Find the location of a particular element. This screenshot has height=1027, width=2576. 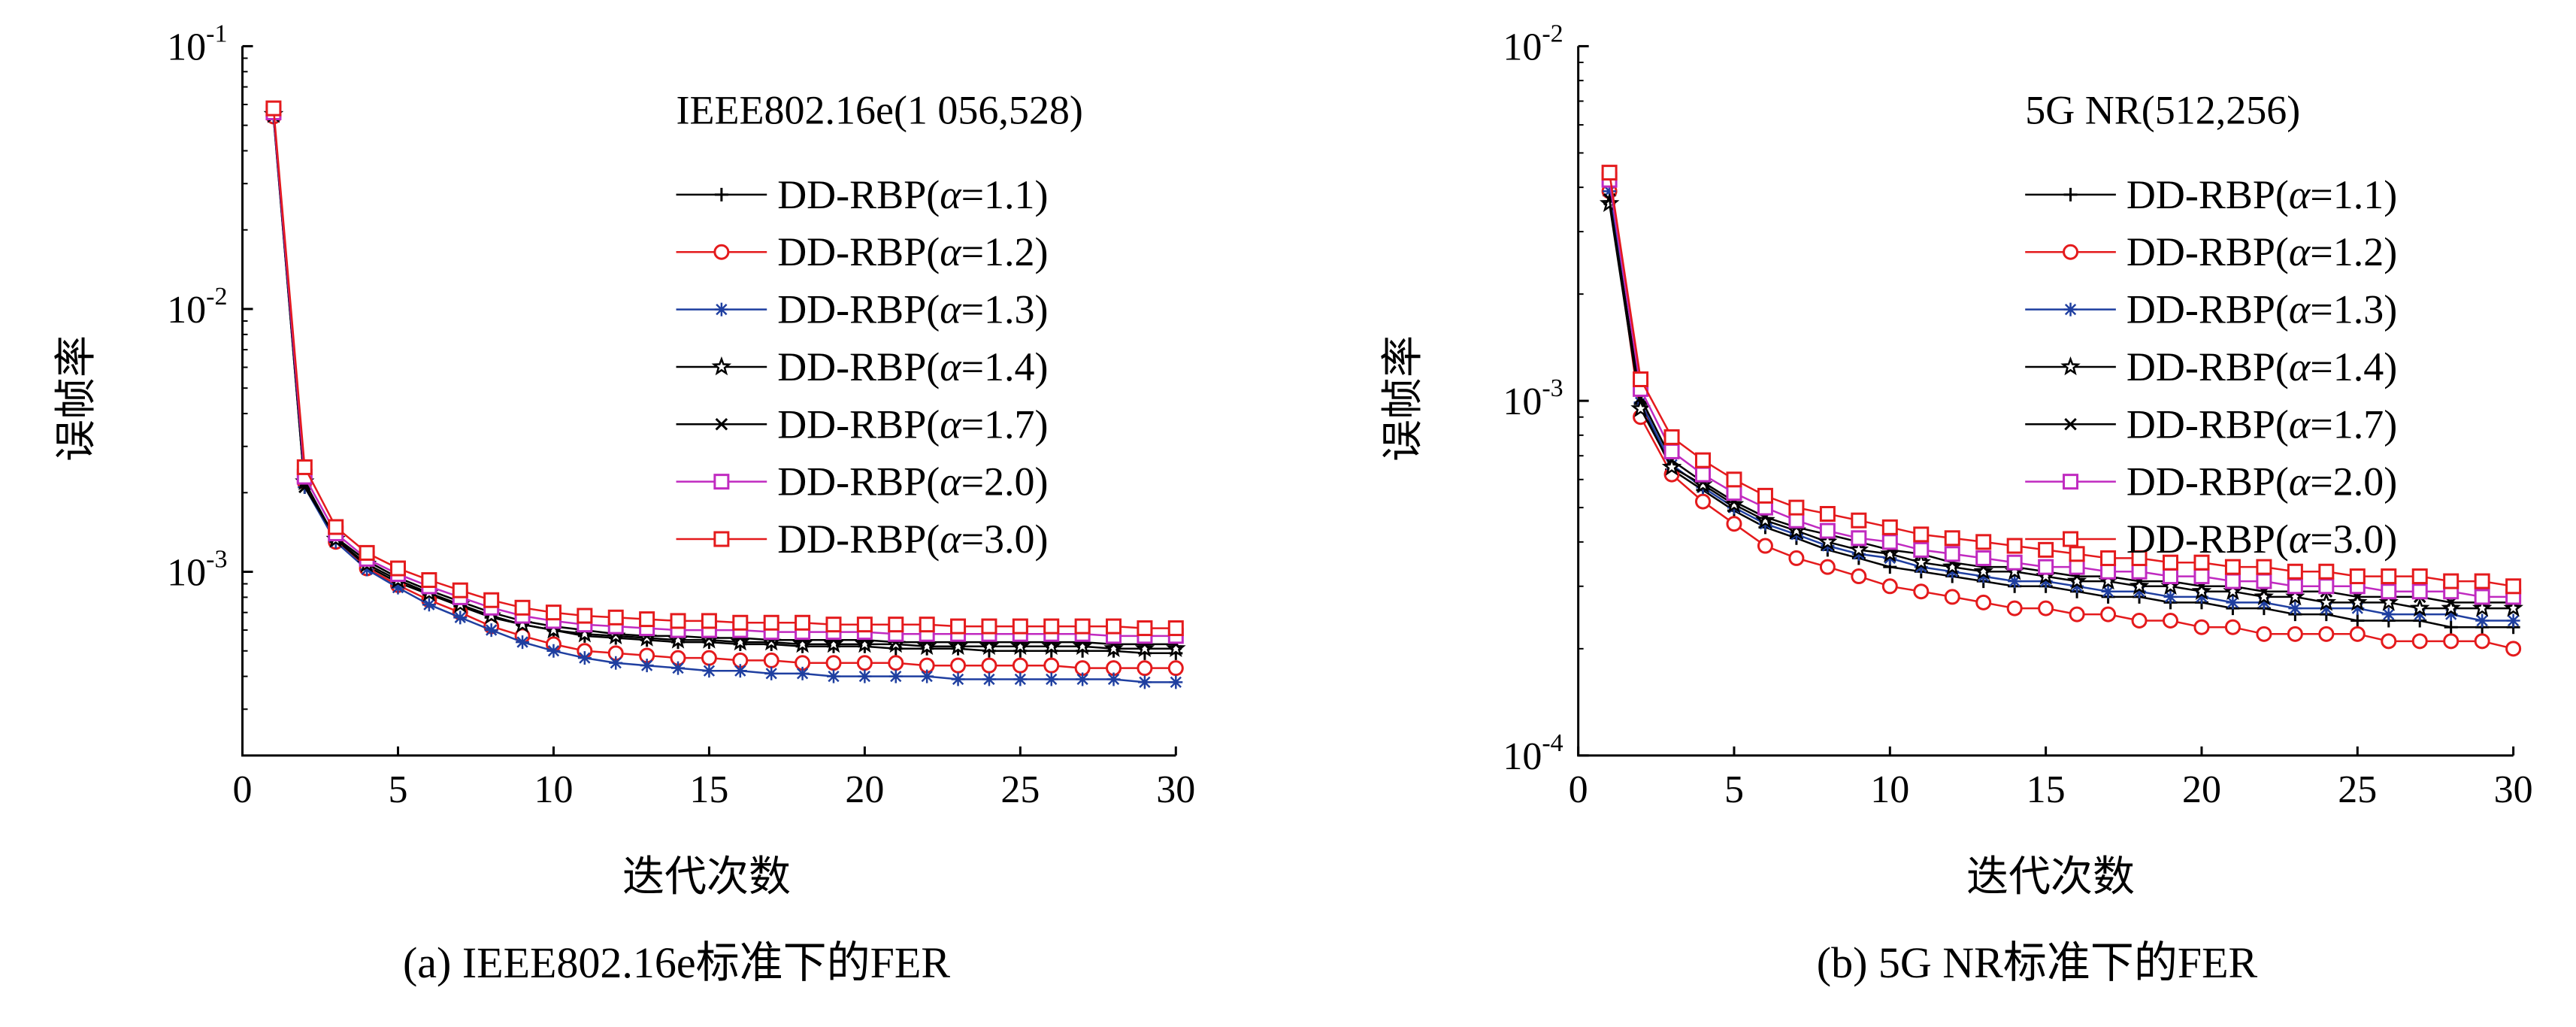

y-axis-title-b: 误帧率 is located at coordinates (1403, 398).